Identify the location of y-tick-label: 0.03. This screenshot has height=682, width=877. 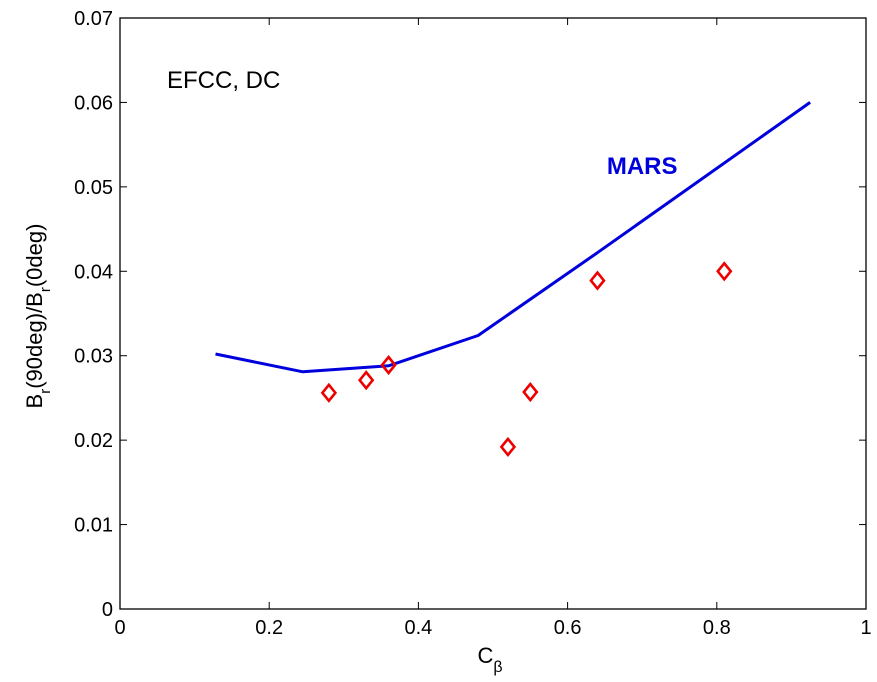
(93, 357).